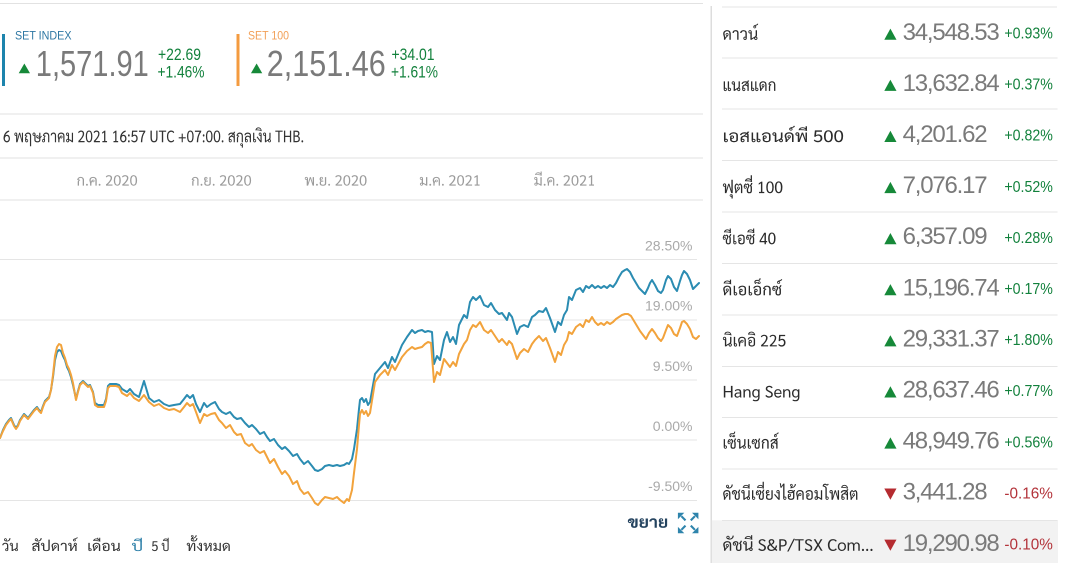  Describe the element at coordinates (1028, 442) in the screenshot. I see `svg-text: +0.56%` at that location.